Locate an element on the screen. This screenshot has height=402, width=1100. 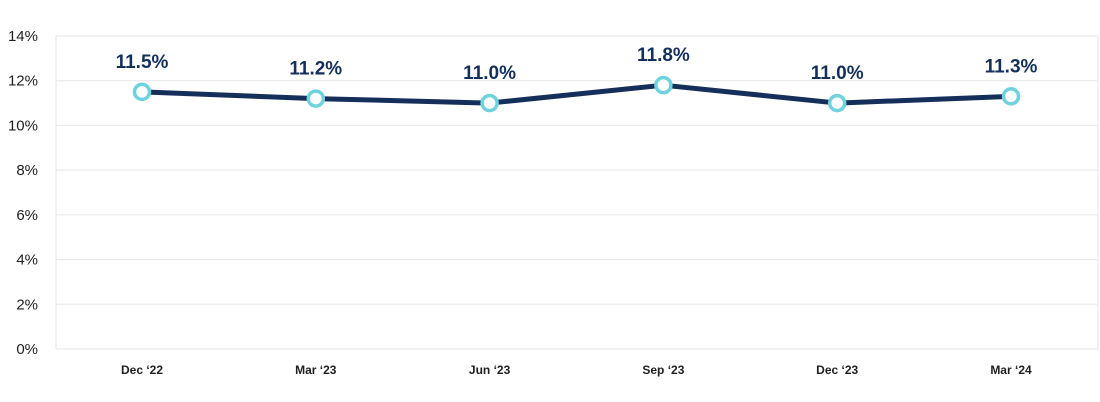
data-labels: 11.5% 11.2% 11.0% 11.8% 11.0% 11.3% is located at coordinates (577, 64).